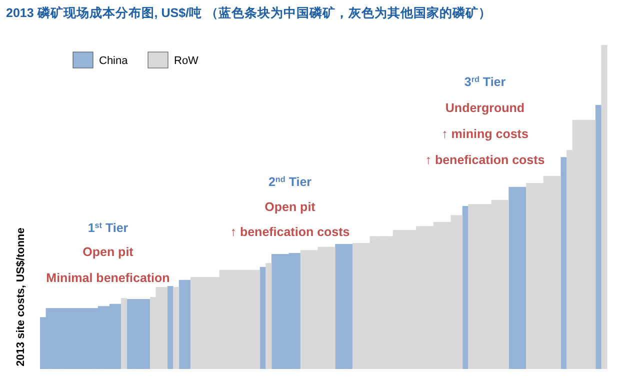 The image size is (627, 385). Describe the element at coordinates (108, 278) in the screenshot. I see `annotation: Minimal benefication` at that location.